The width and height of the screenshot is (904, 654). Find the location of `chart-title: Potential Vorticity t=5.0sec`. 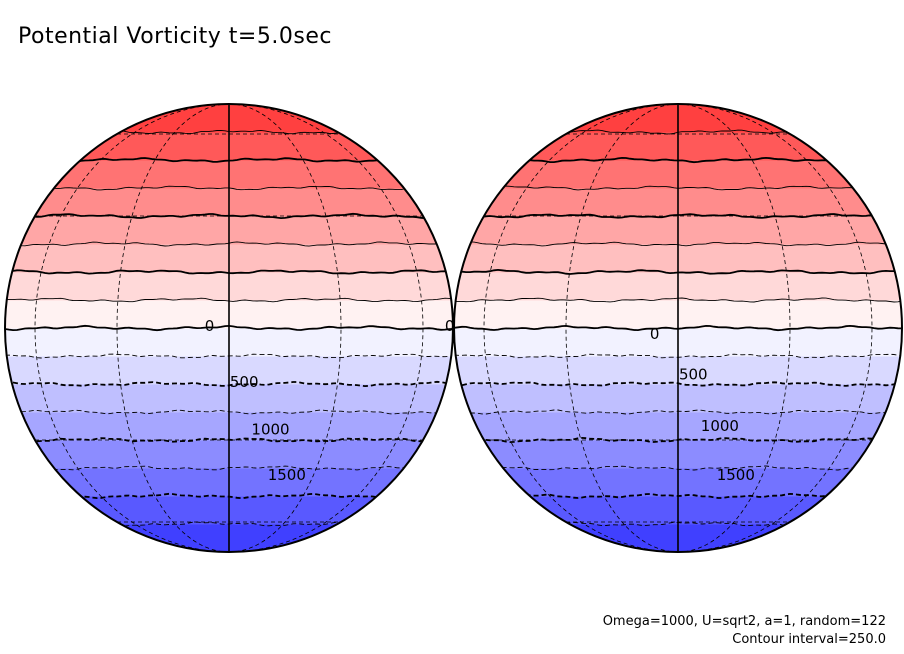

chart-title: Potential Vorticity t=5.0sec is located at coordinates (175, 36).